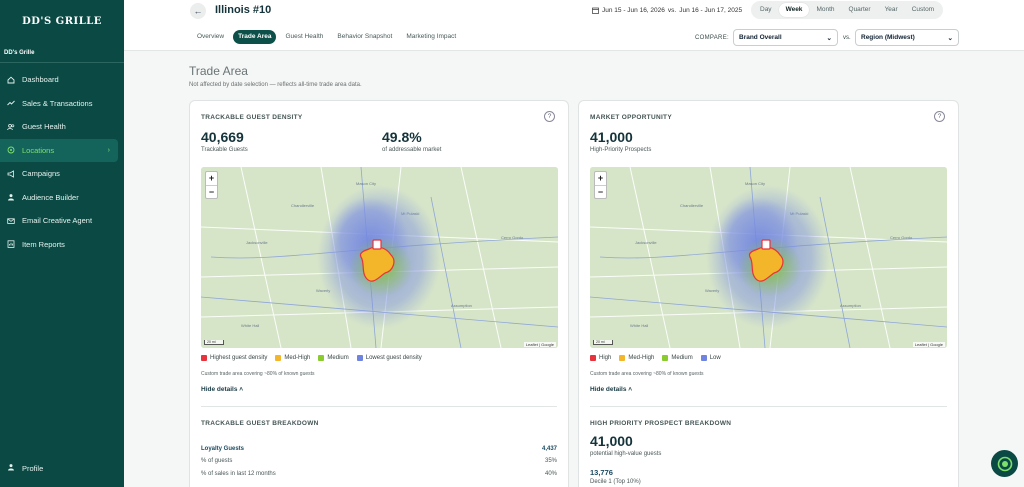 The image size is (1024, 487). Describe the element at coordinates (621, 150) in the screenshot. I see `prospects-label: High-Priority Prospects` at that location.